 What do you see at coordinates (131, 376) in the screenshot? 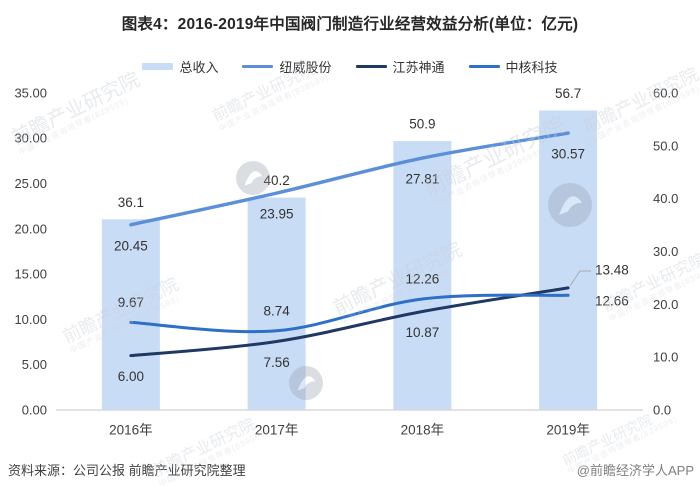
I see `data-label-jiangsu-shentong: 6.00` at bounding box center [131, 376].